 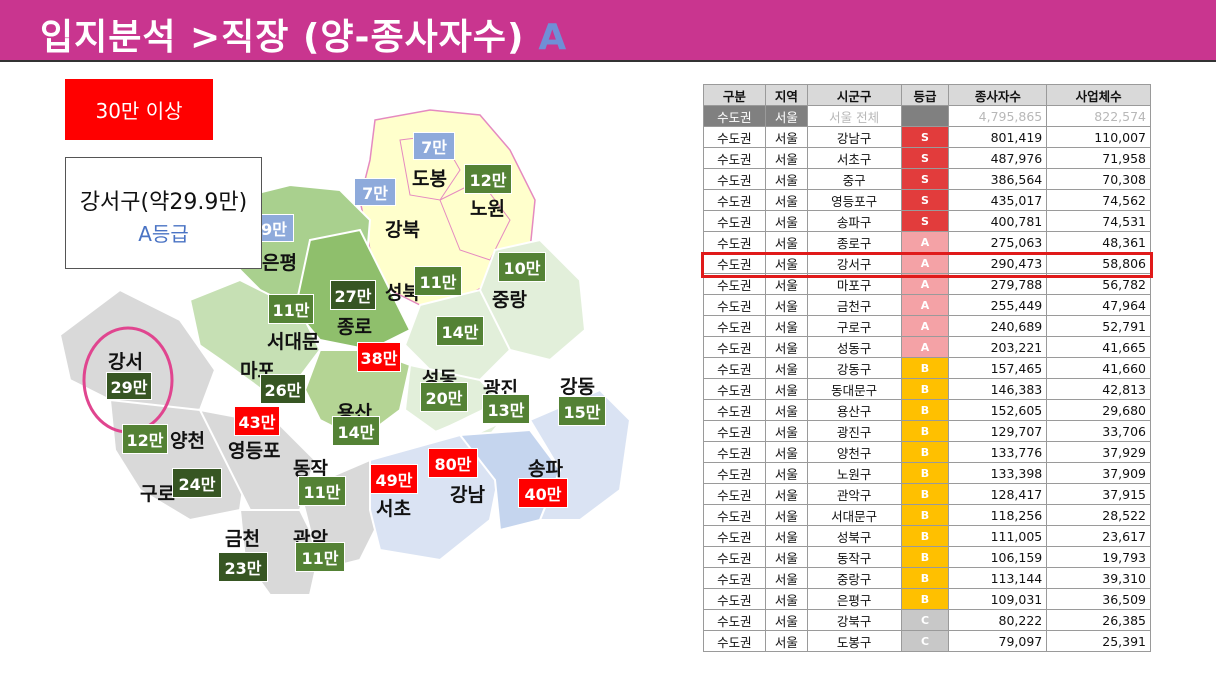 I want to click on table-cell: 금천구, so click(x=854, y=305).